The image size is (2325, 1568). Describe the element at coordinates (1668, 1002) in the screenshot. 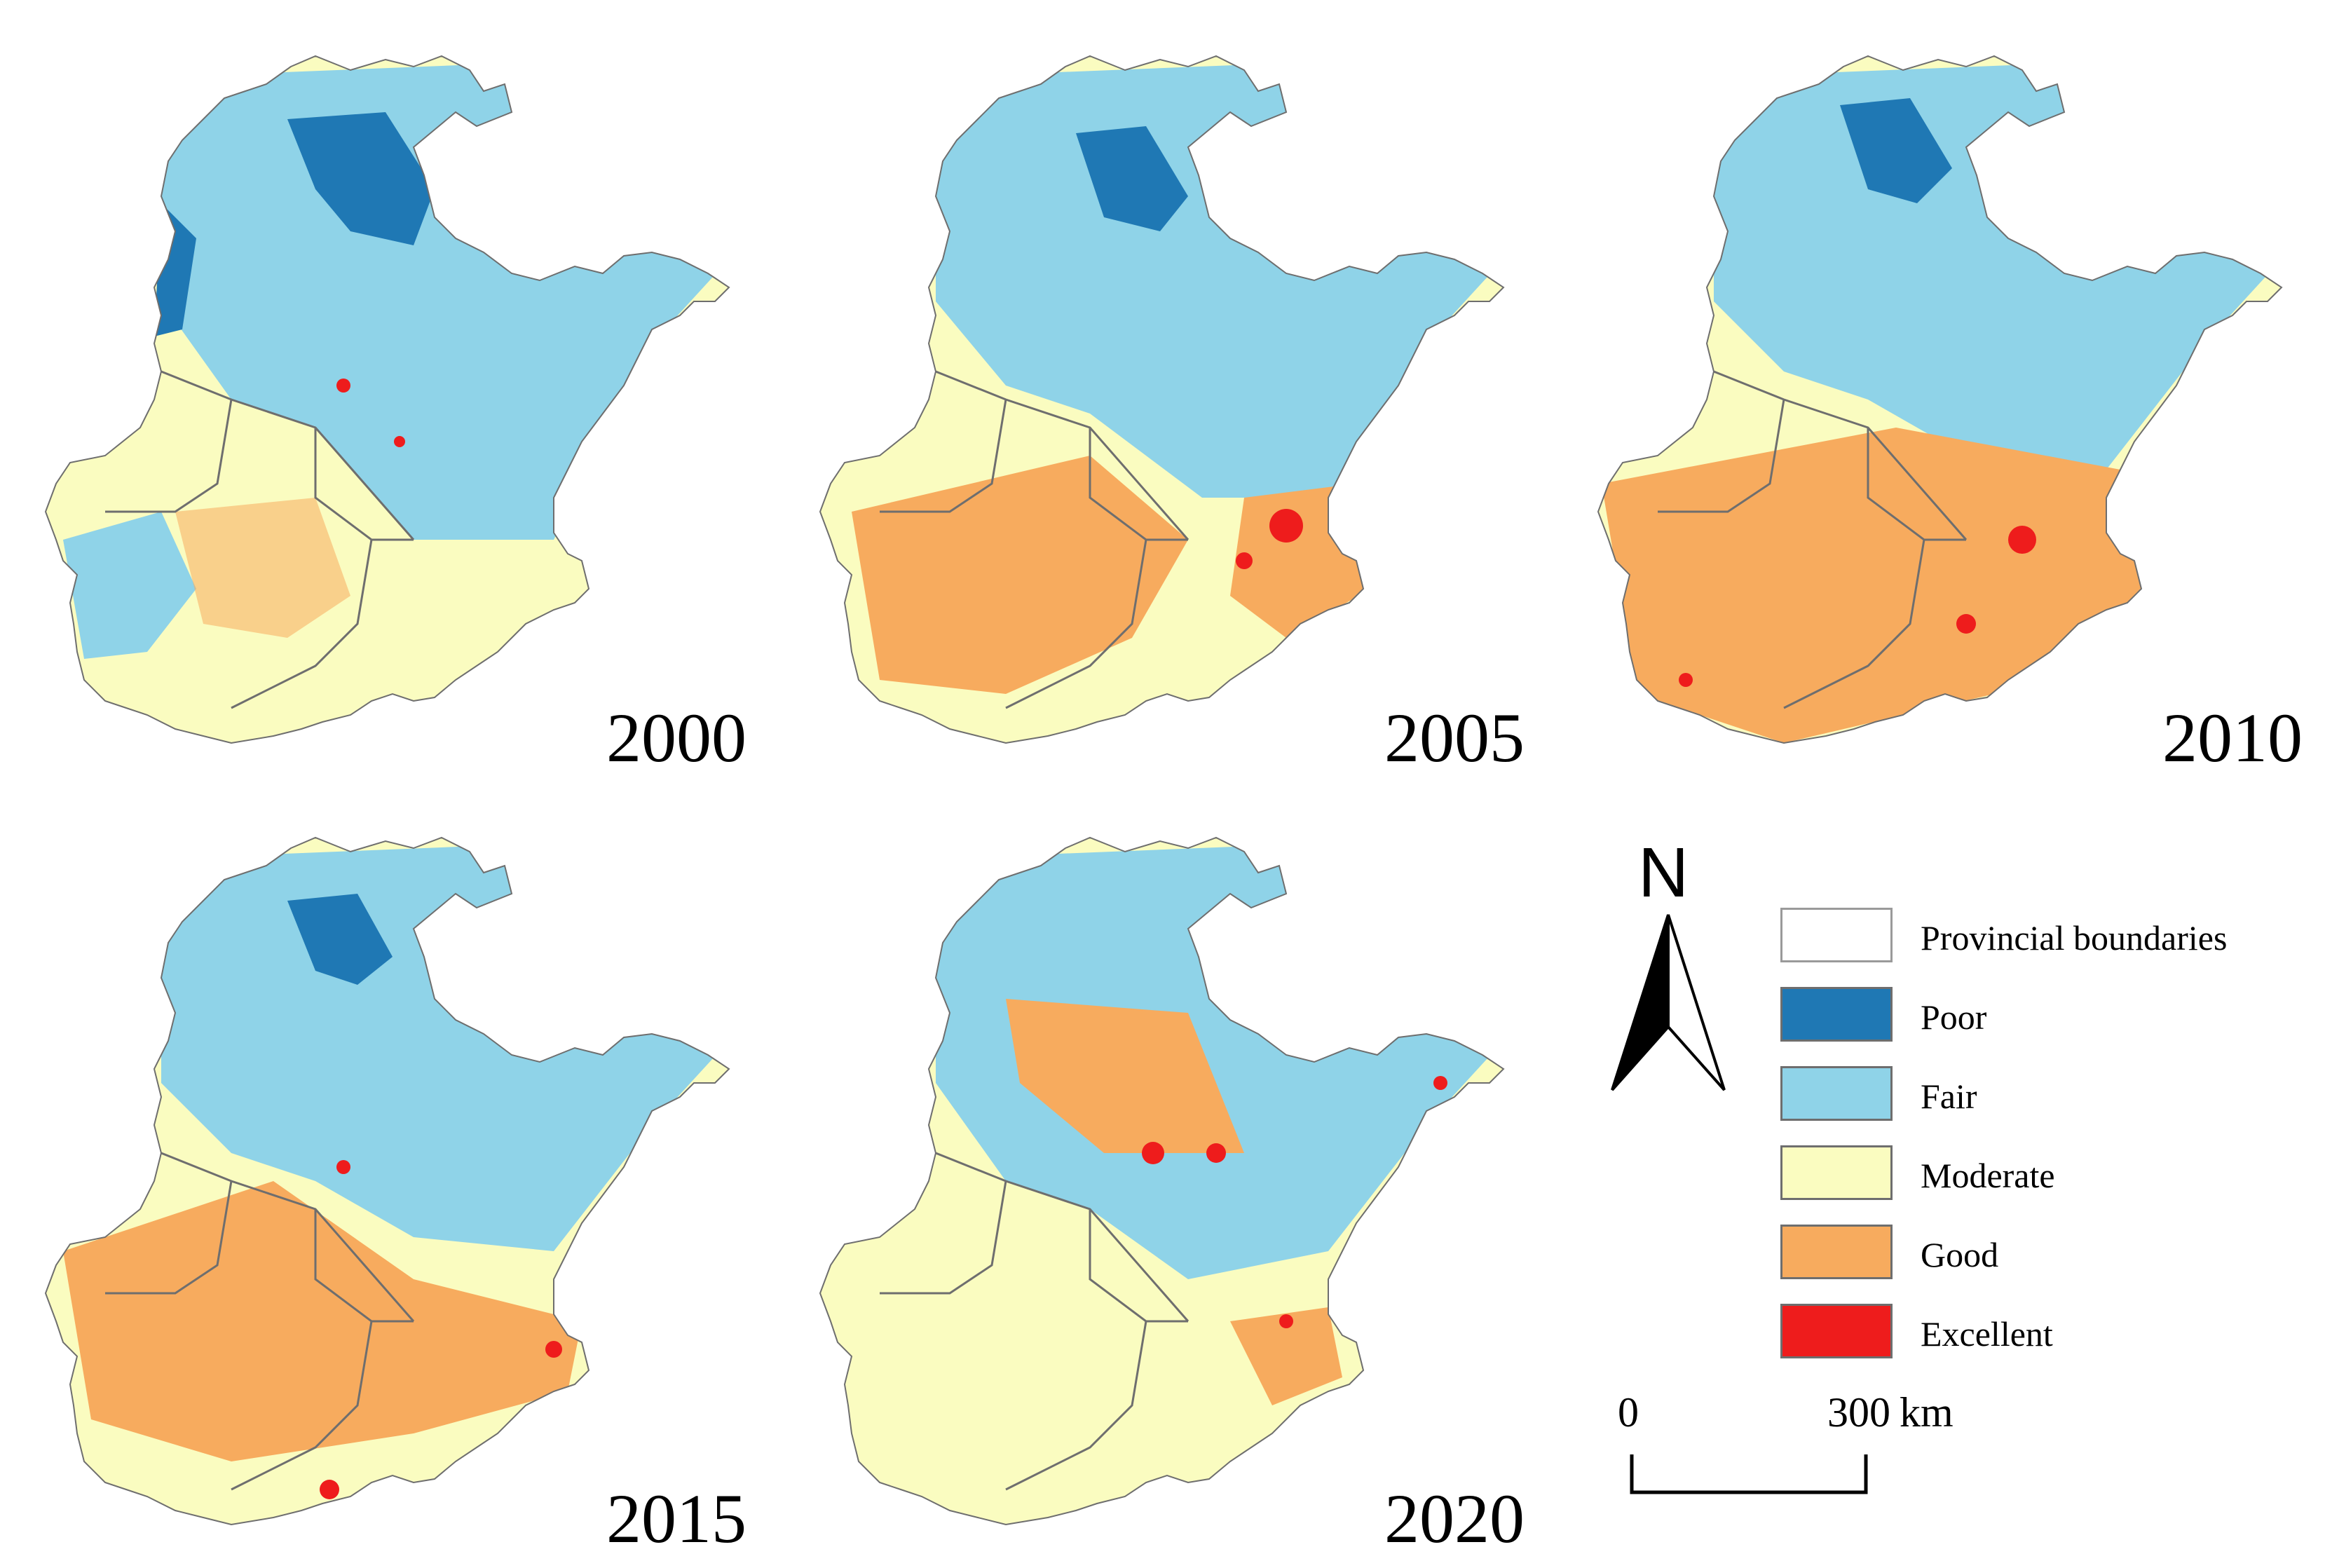

I see `north-arrow-icon` at that location.